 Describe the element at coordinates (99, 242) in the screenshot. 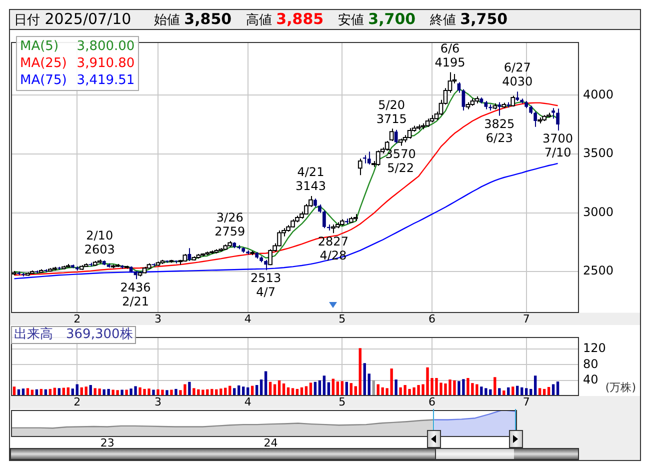

I see `annotation: 2/10 2603` at that location.